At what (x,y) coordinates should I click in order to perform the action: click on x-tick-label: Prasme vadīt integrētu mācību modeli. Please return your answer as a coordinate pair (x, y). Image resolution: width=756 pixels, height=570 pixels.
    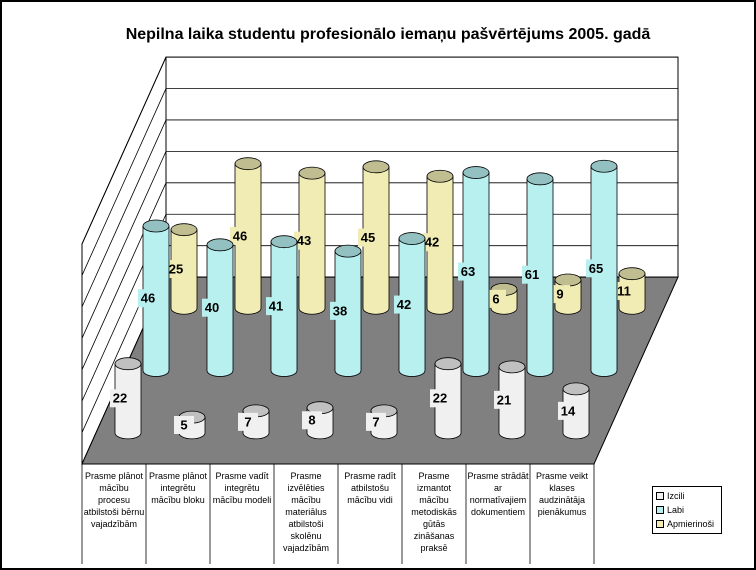
    Looking at the image, I should click on (242, 488).